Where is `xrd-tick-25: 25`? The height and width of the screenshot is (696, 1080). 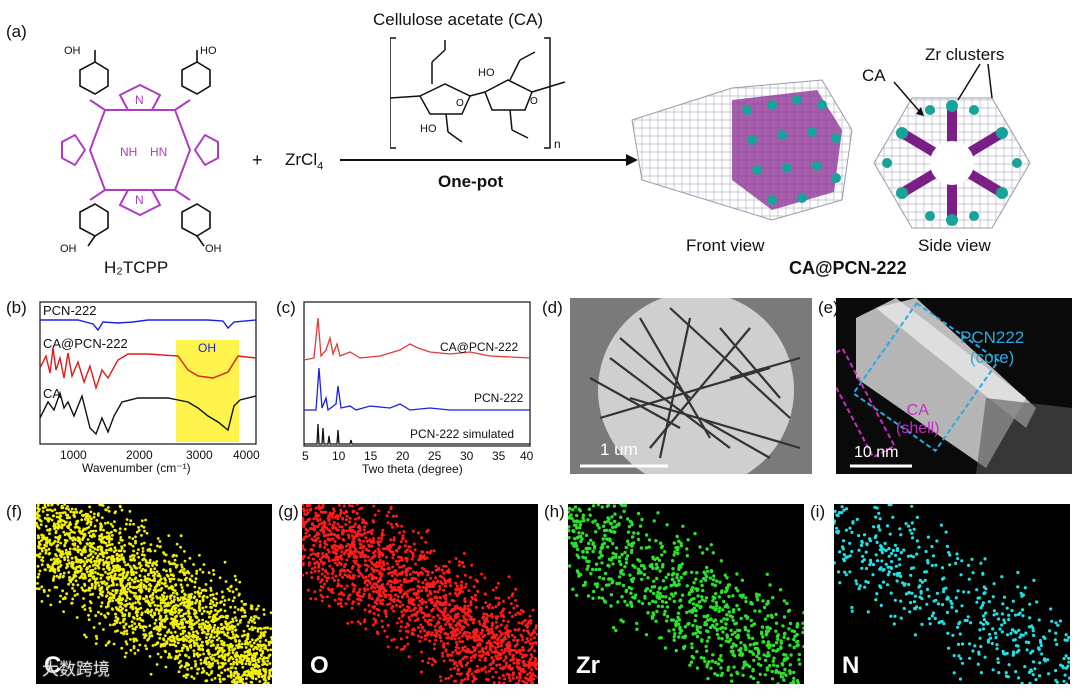
xrd-tick-25: 25 is located at coordinates (435, 456).